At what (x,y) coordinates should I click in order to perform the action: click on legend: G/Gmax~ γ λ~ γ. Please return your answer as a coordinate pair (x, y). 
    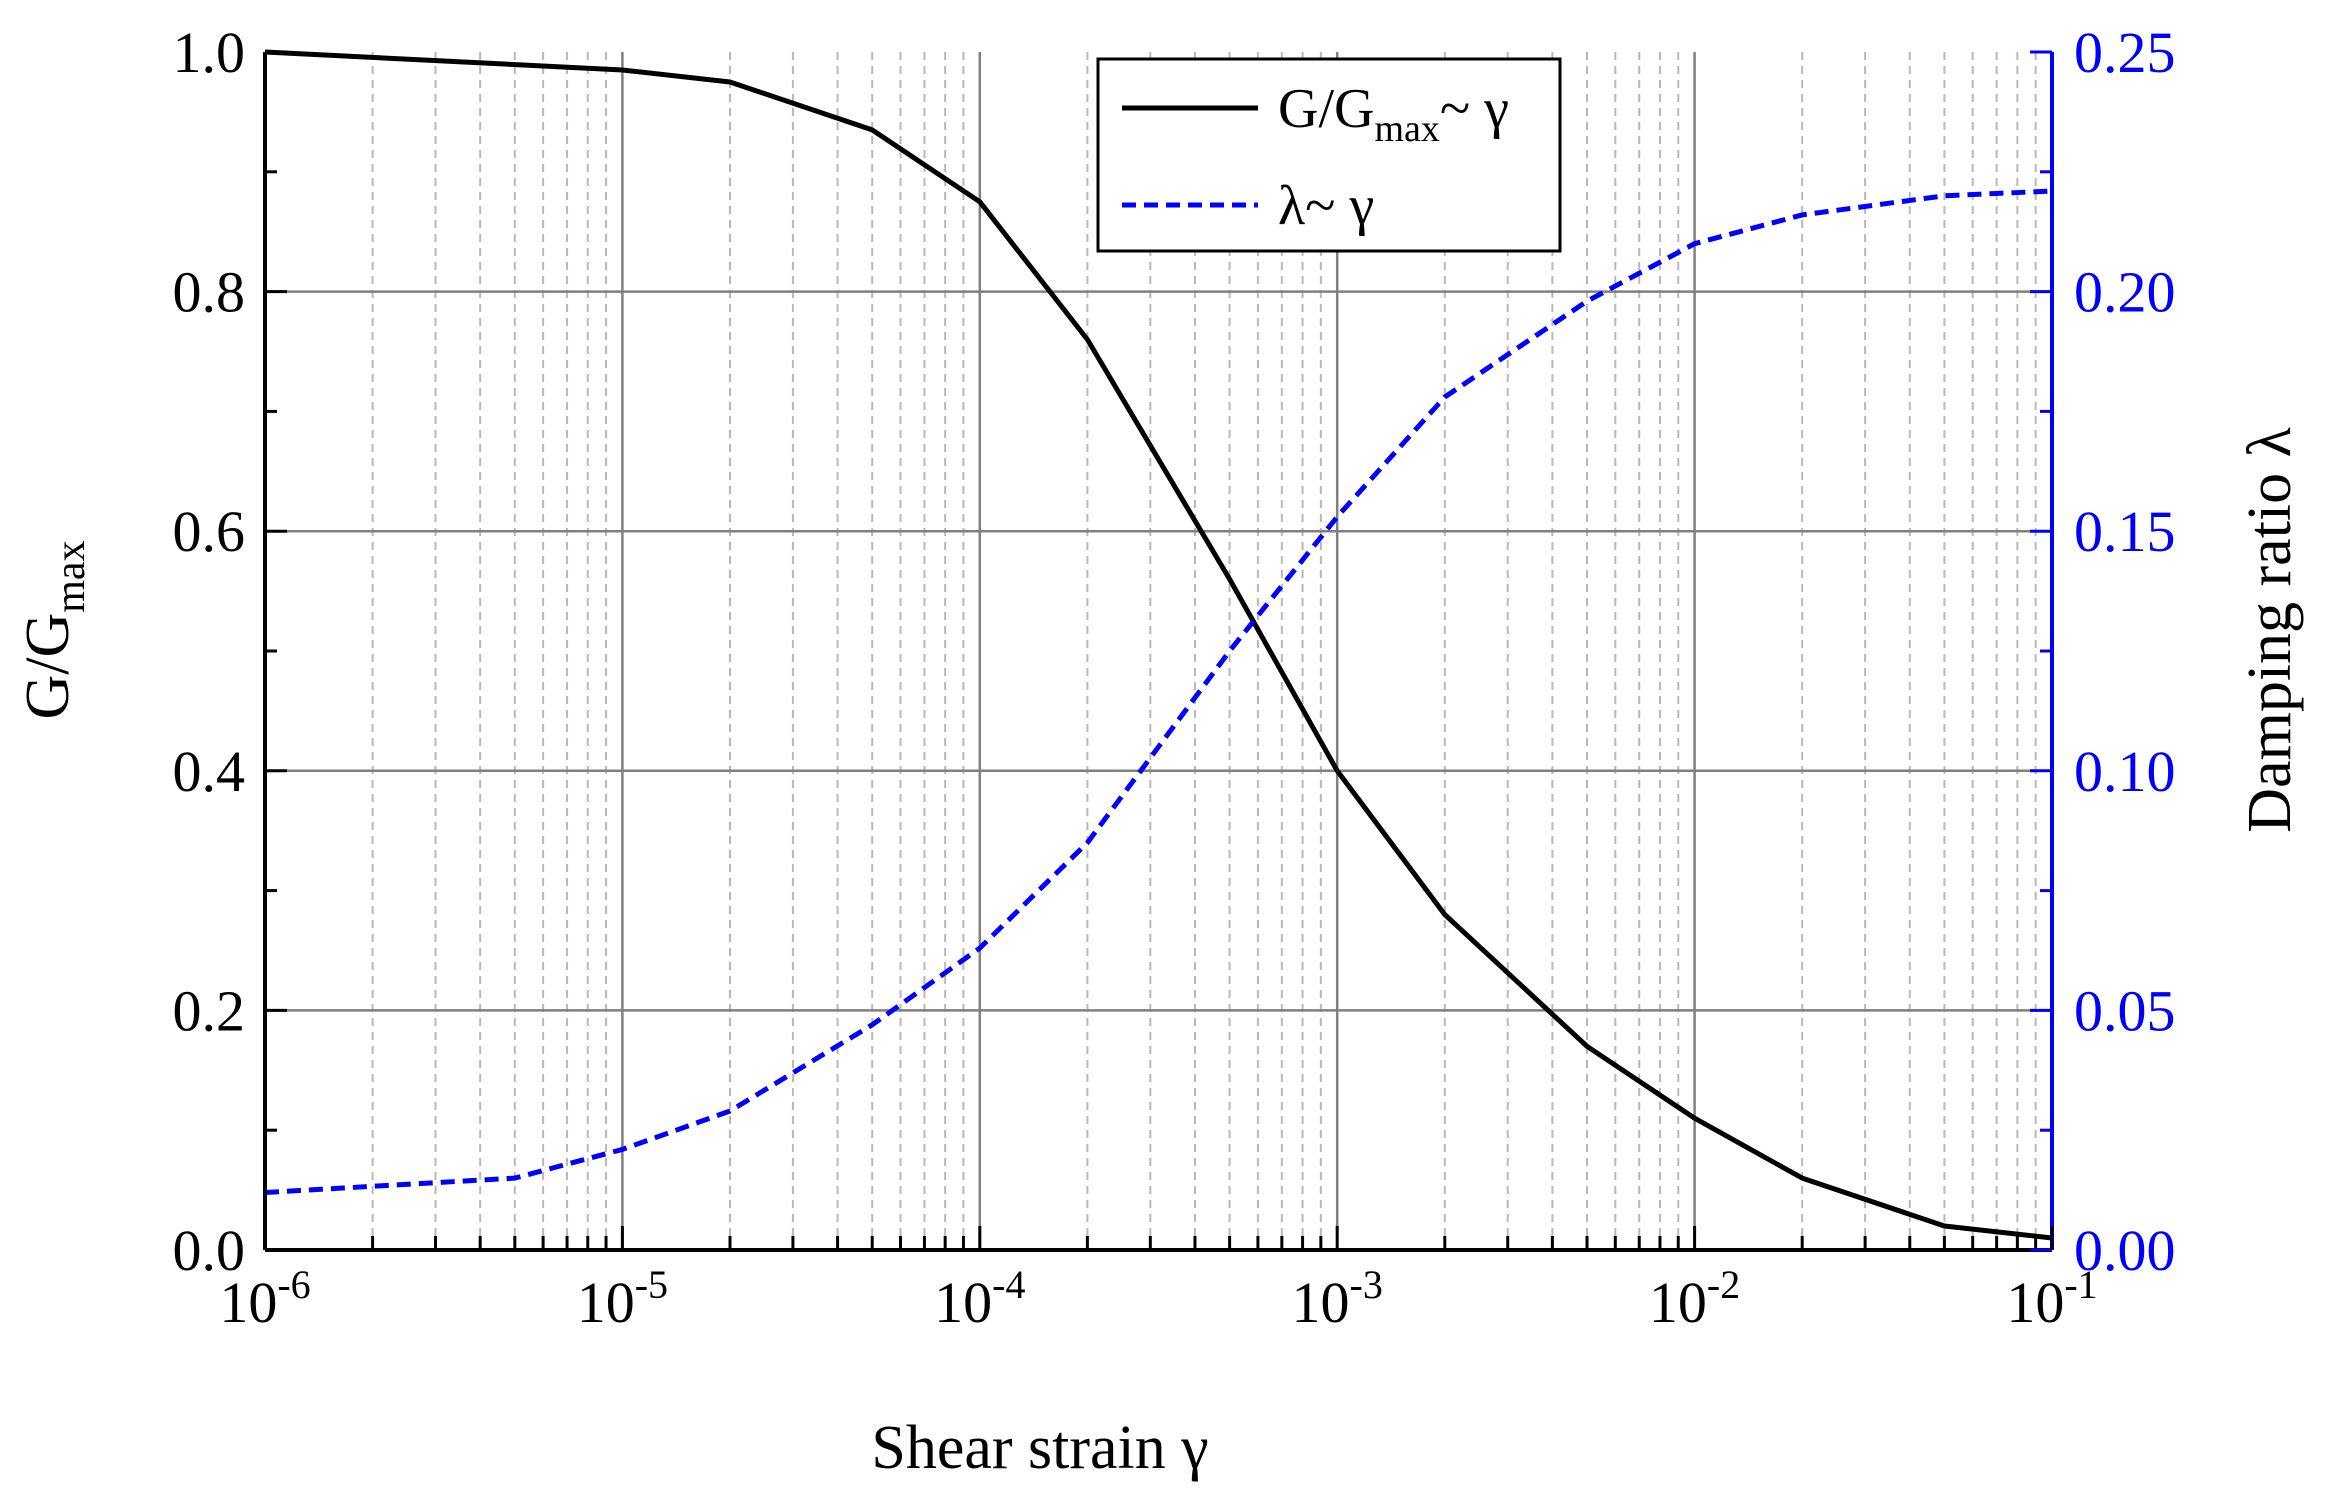
    Looking at the image, I should click on (1329, 155).